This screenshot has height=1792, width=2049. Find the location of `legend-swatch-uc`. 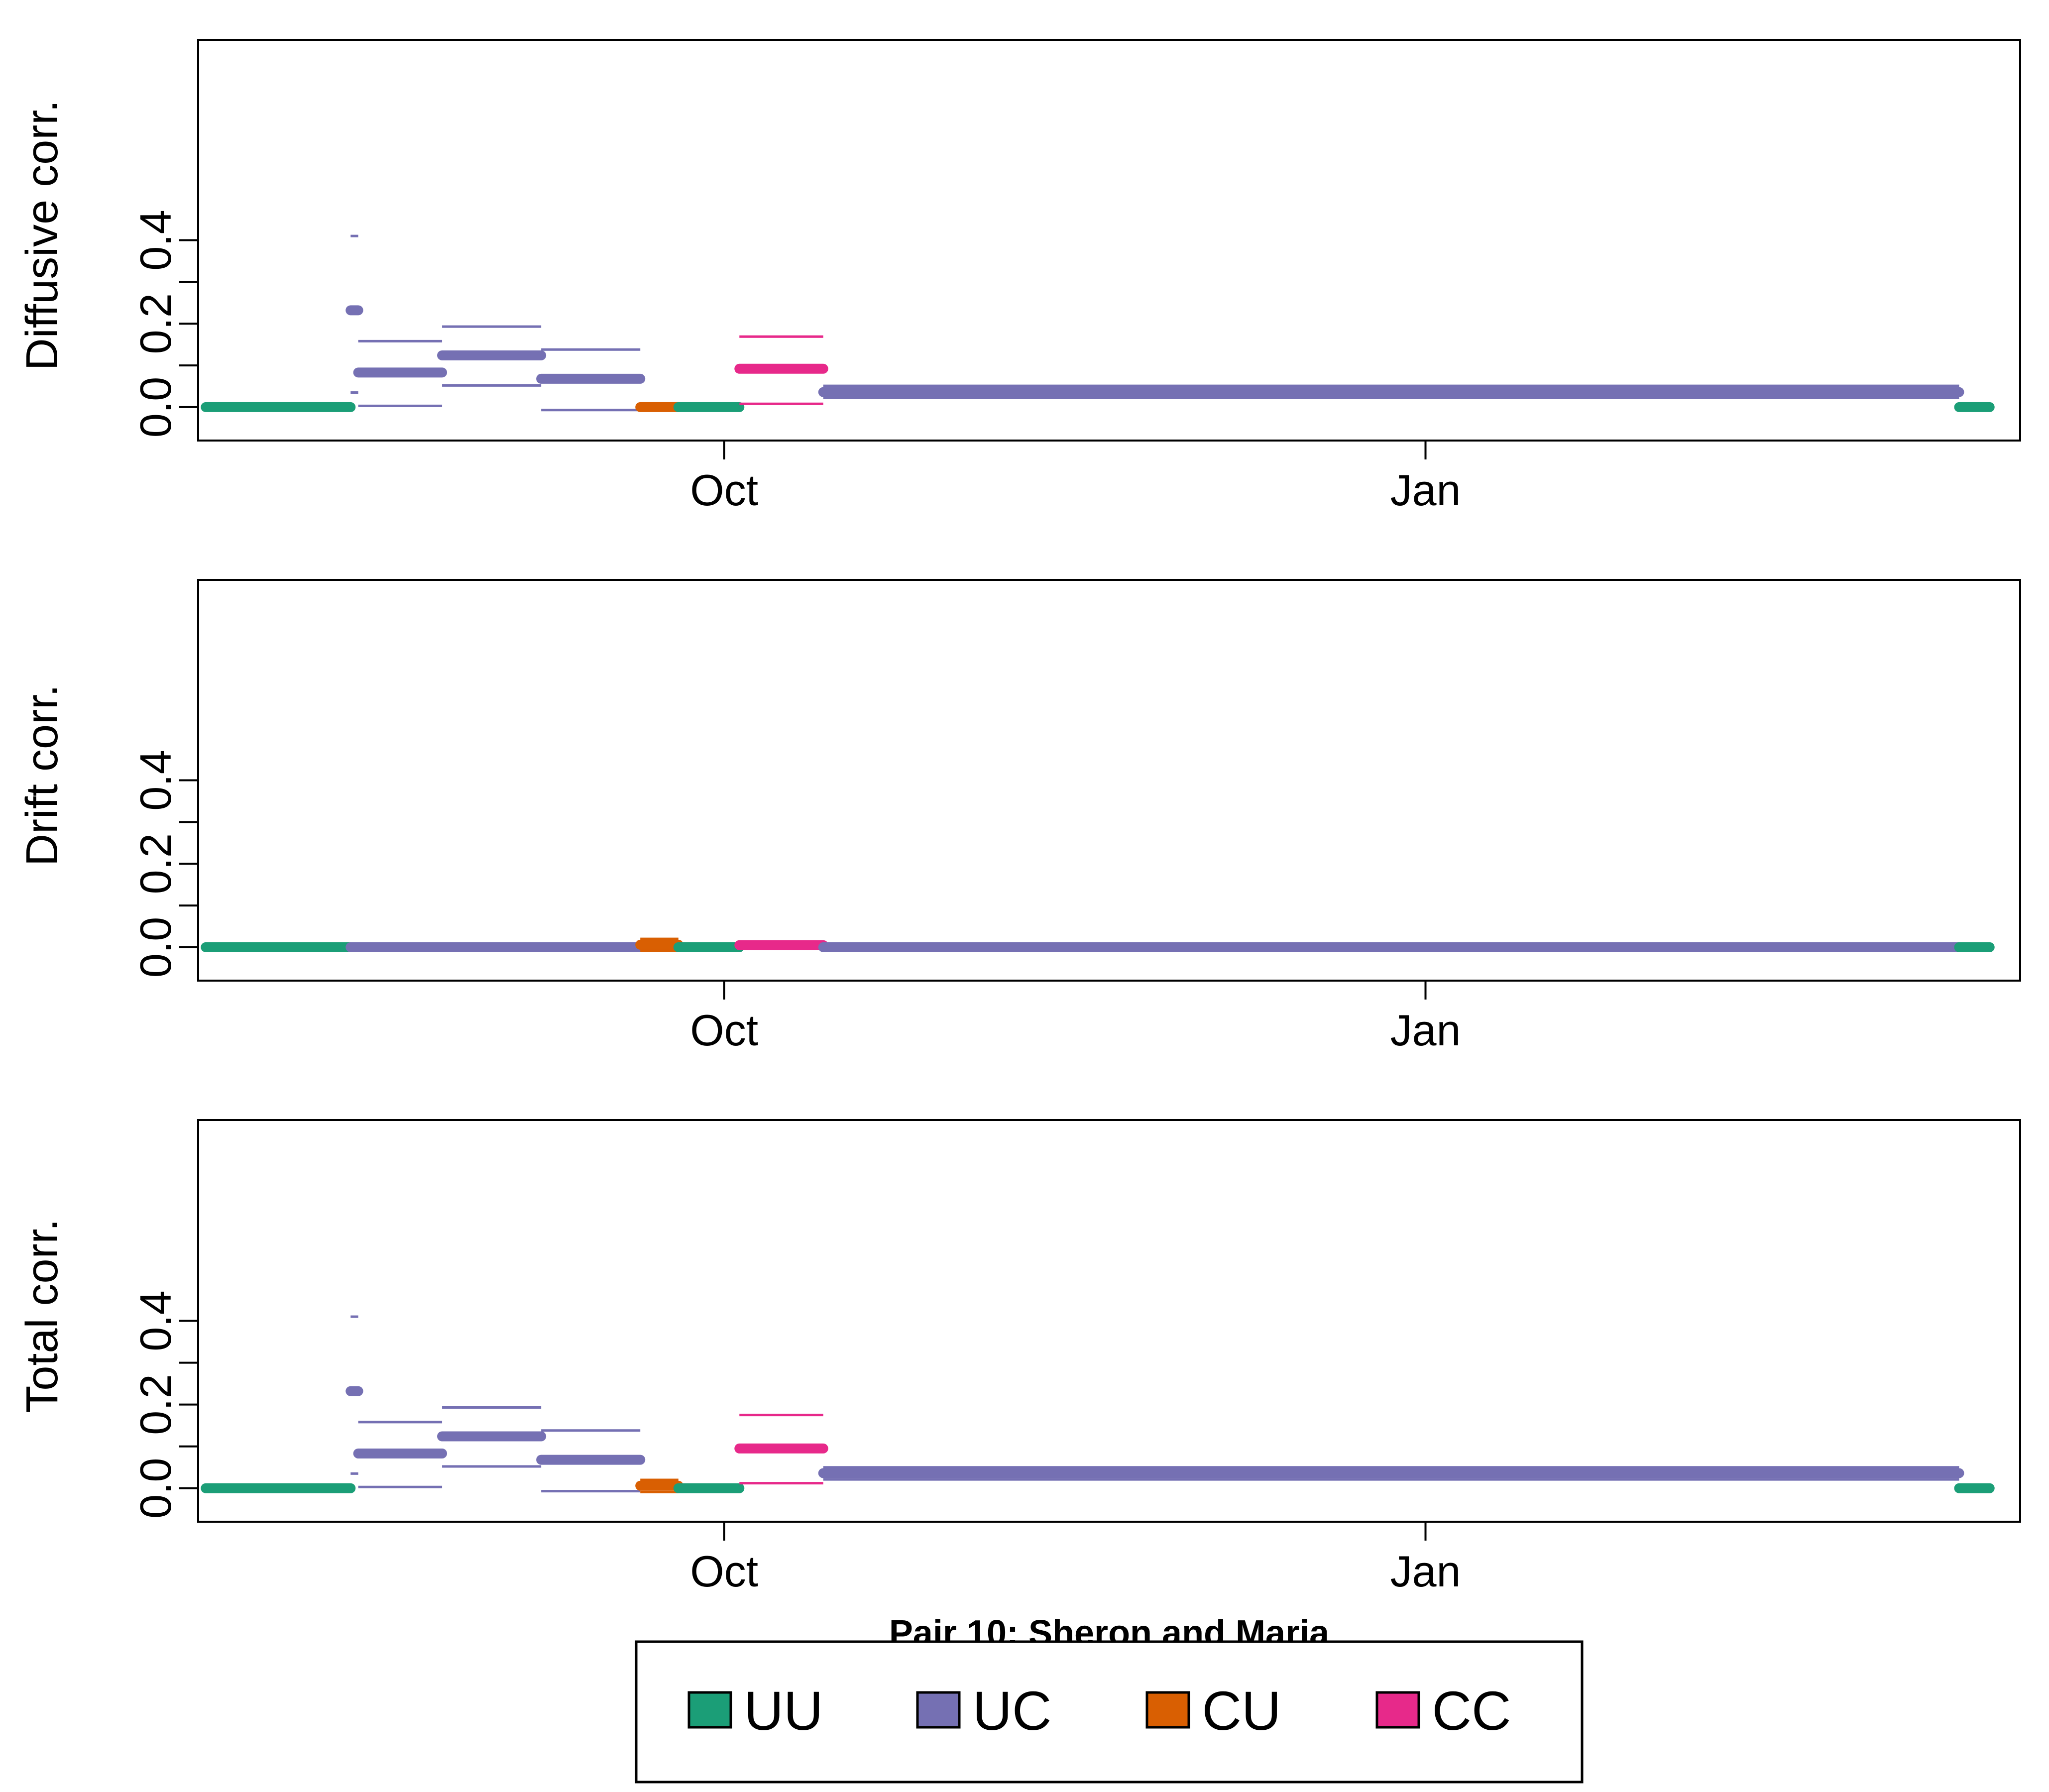

legend-swatch-uc is located at coordinates (938, 1710).